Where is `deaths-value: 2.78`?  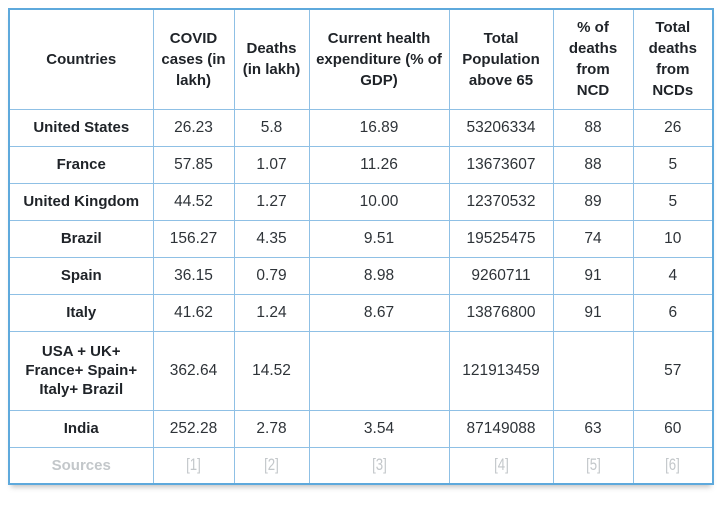 deaths-value: 2.78 is located at coordinates (271, 428).